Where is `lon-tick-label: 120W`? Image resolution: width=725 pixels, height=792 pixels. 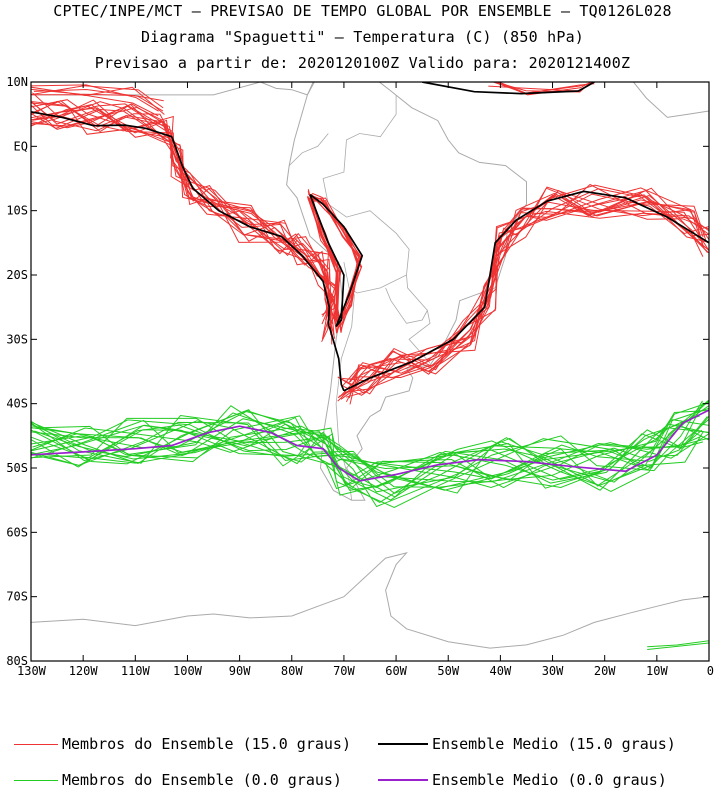 lon-tick-label: 120W is located at coordinates (84, 671).